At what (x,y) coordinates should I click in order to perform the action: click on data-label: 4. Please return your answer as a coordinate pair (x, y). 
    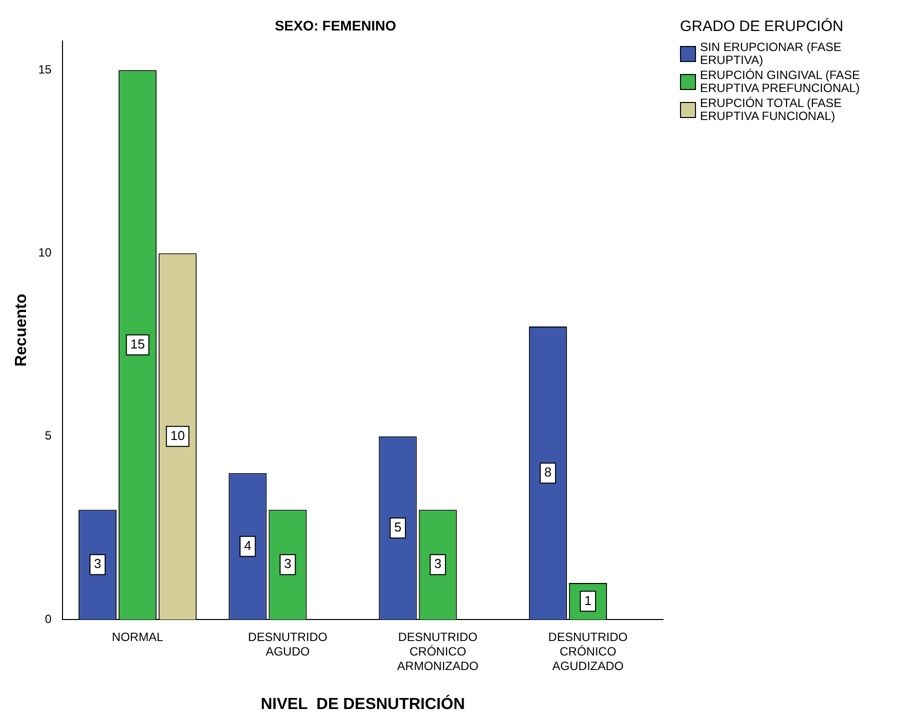
    Looking at the image, I should click on (248, 545).